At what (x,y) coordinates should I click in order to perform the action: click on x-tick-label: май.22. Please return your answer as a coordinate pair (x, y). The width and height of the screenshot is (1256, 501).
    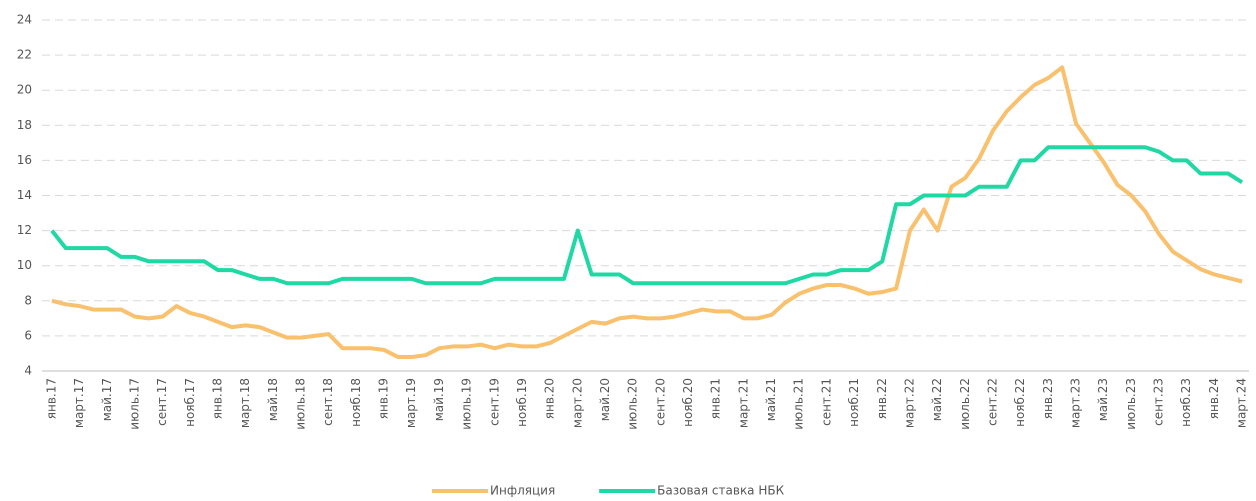
    Looking at the image, I should click on (937, 399).